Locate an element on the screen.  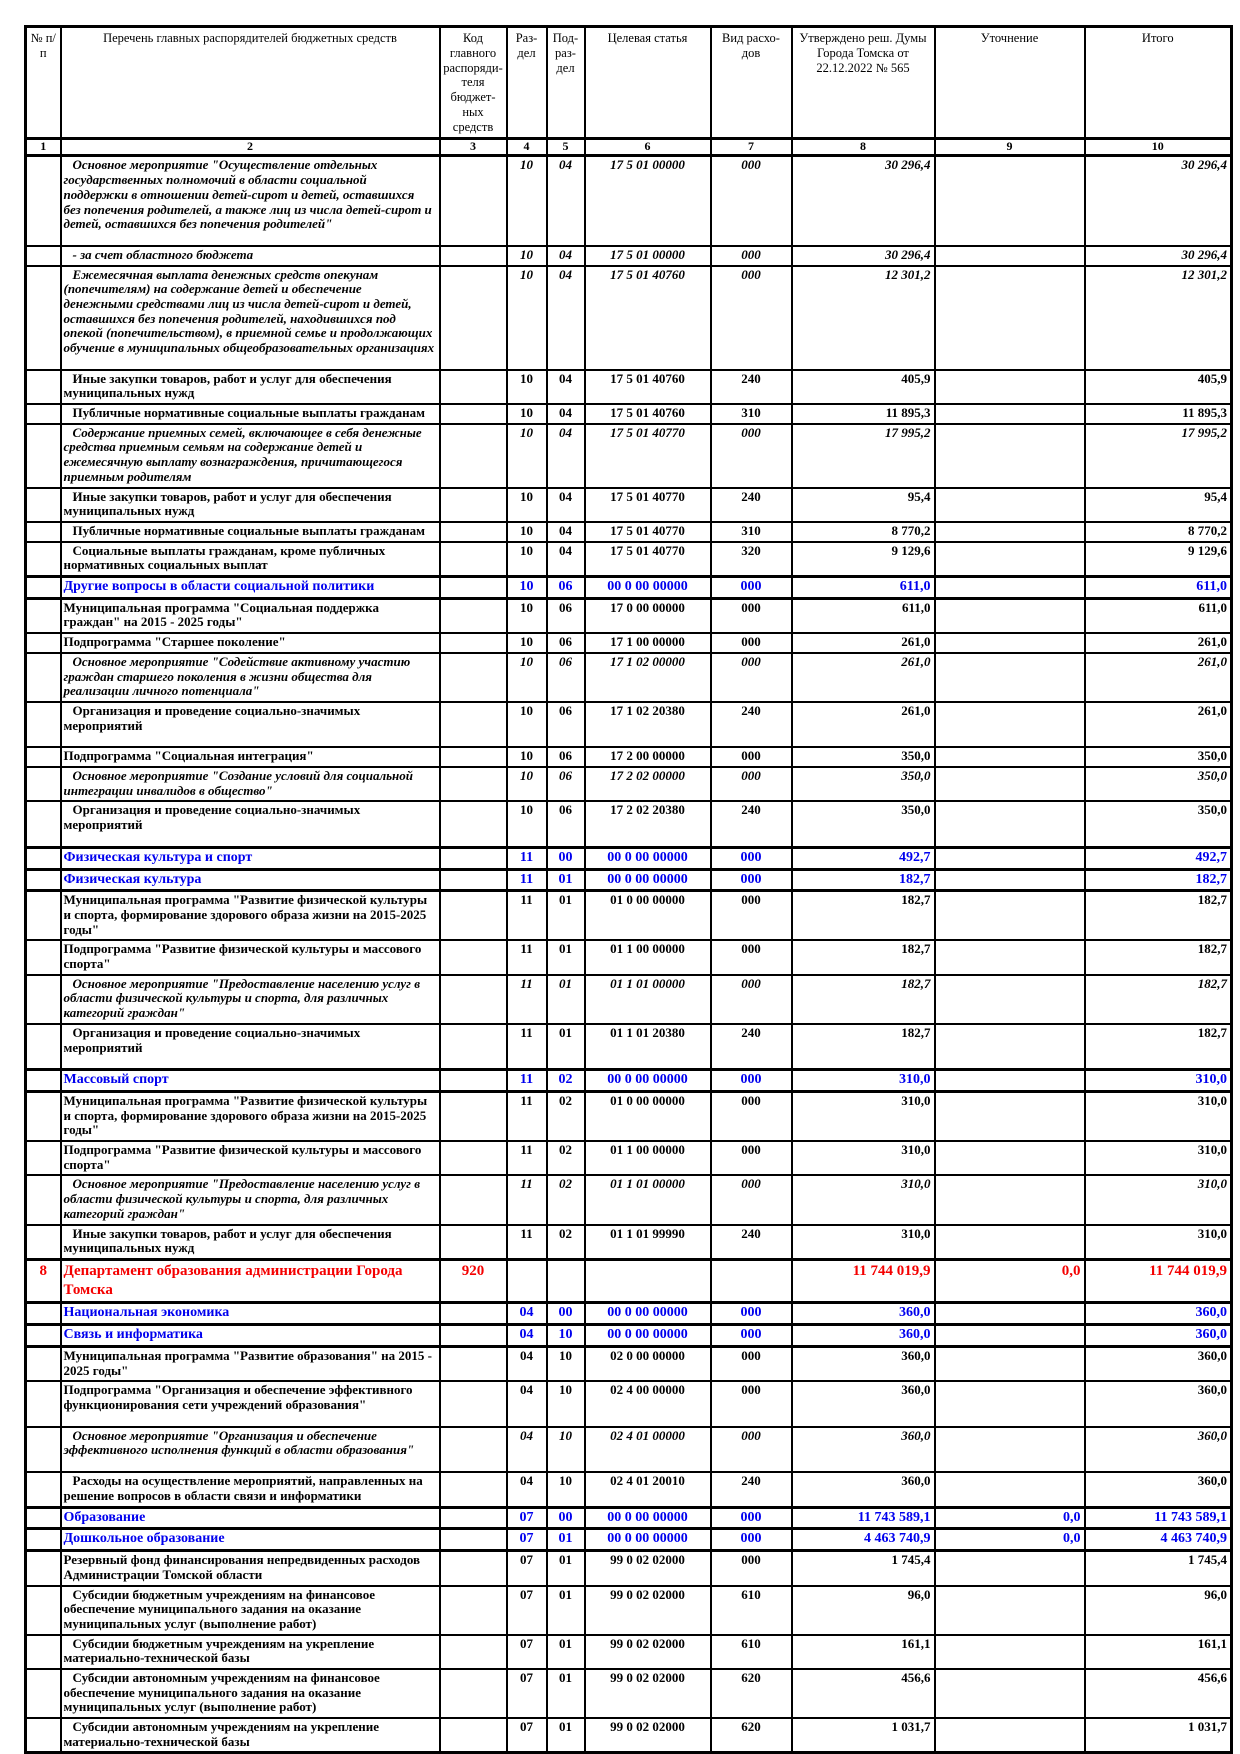
cell-clarification: 0,0 is located at coordinates (1009, 1540).